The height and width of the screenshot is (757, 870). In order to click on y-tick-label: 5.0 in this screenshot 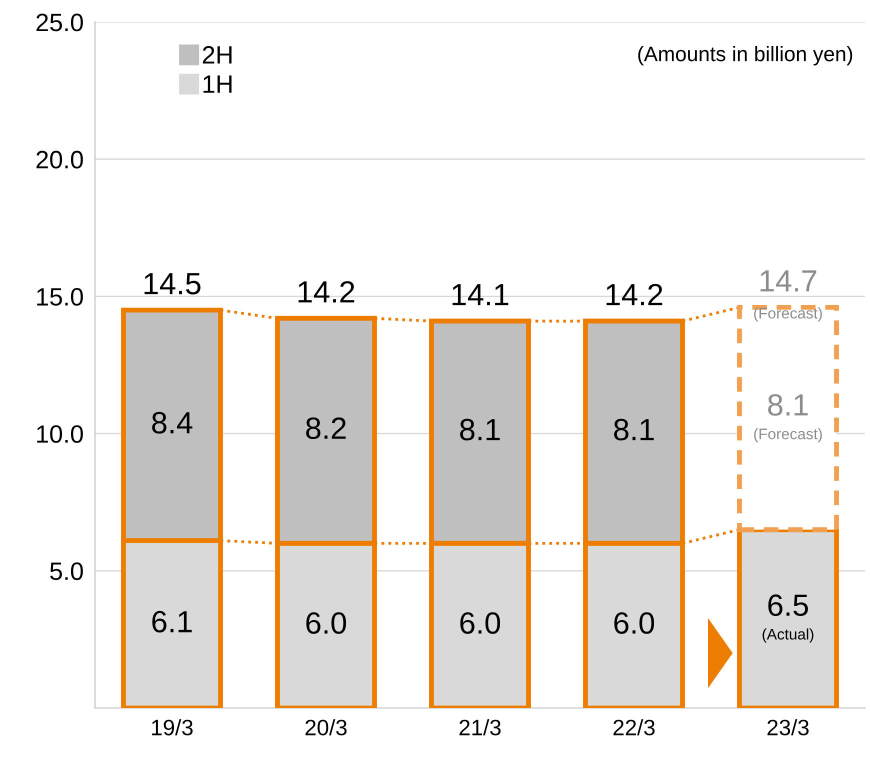, I will do `click(66, 571)`.